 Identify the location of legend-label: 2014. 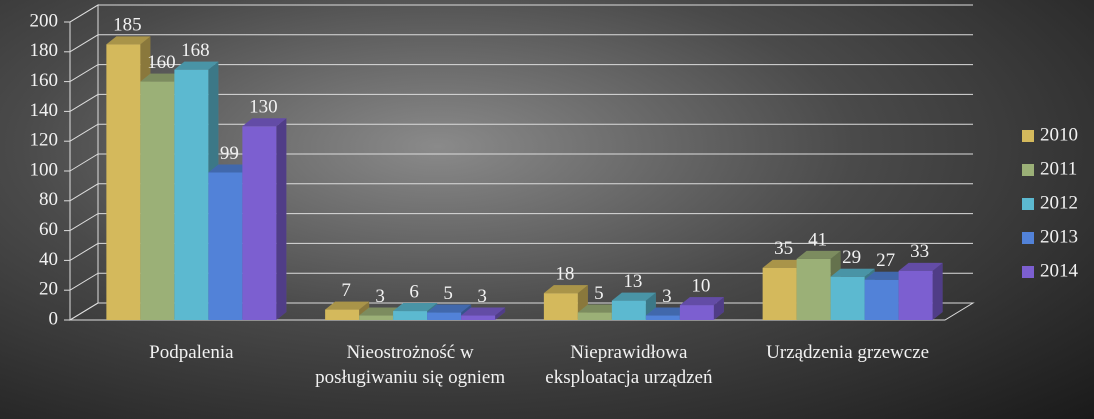
(1059, 270).